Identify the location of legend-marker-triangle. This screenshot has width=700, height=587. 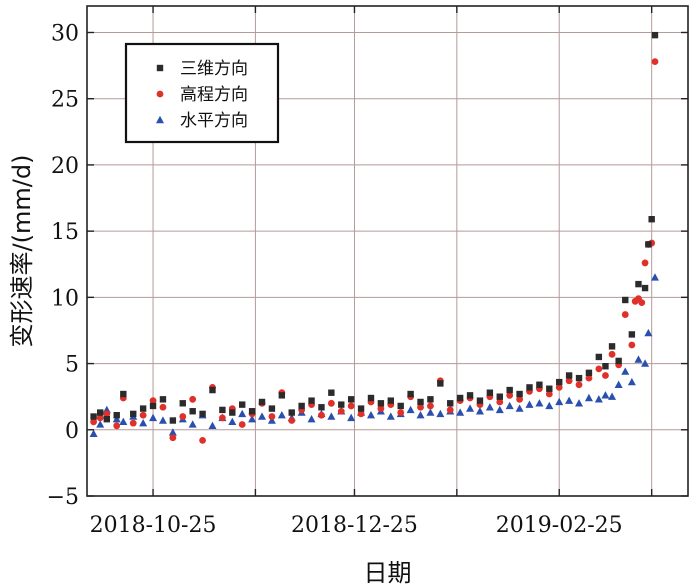
(160, 119).